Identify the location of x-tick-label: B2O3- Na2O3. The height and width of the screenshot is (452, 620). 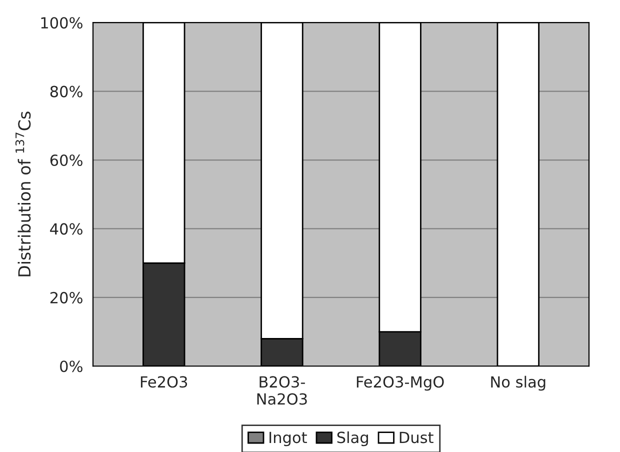
(282, 390).